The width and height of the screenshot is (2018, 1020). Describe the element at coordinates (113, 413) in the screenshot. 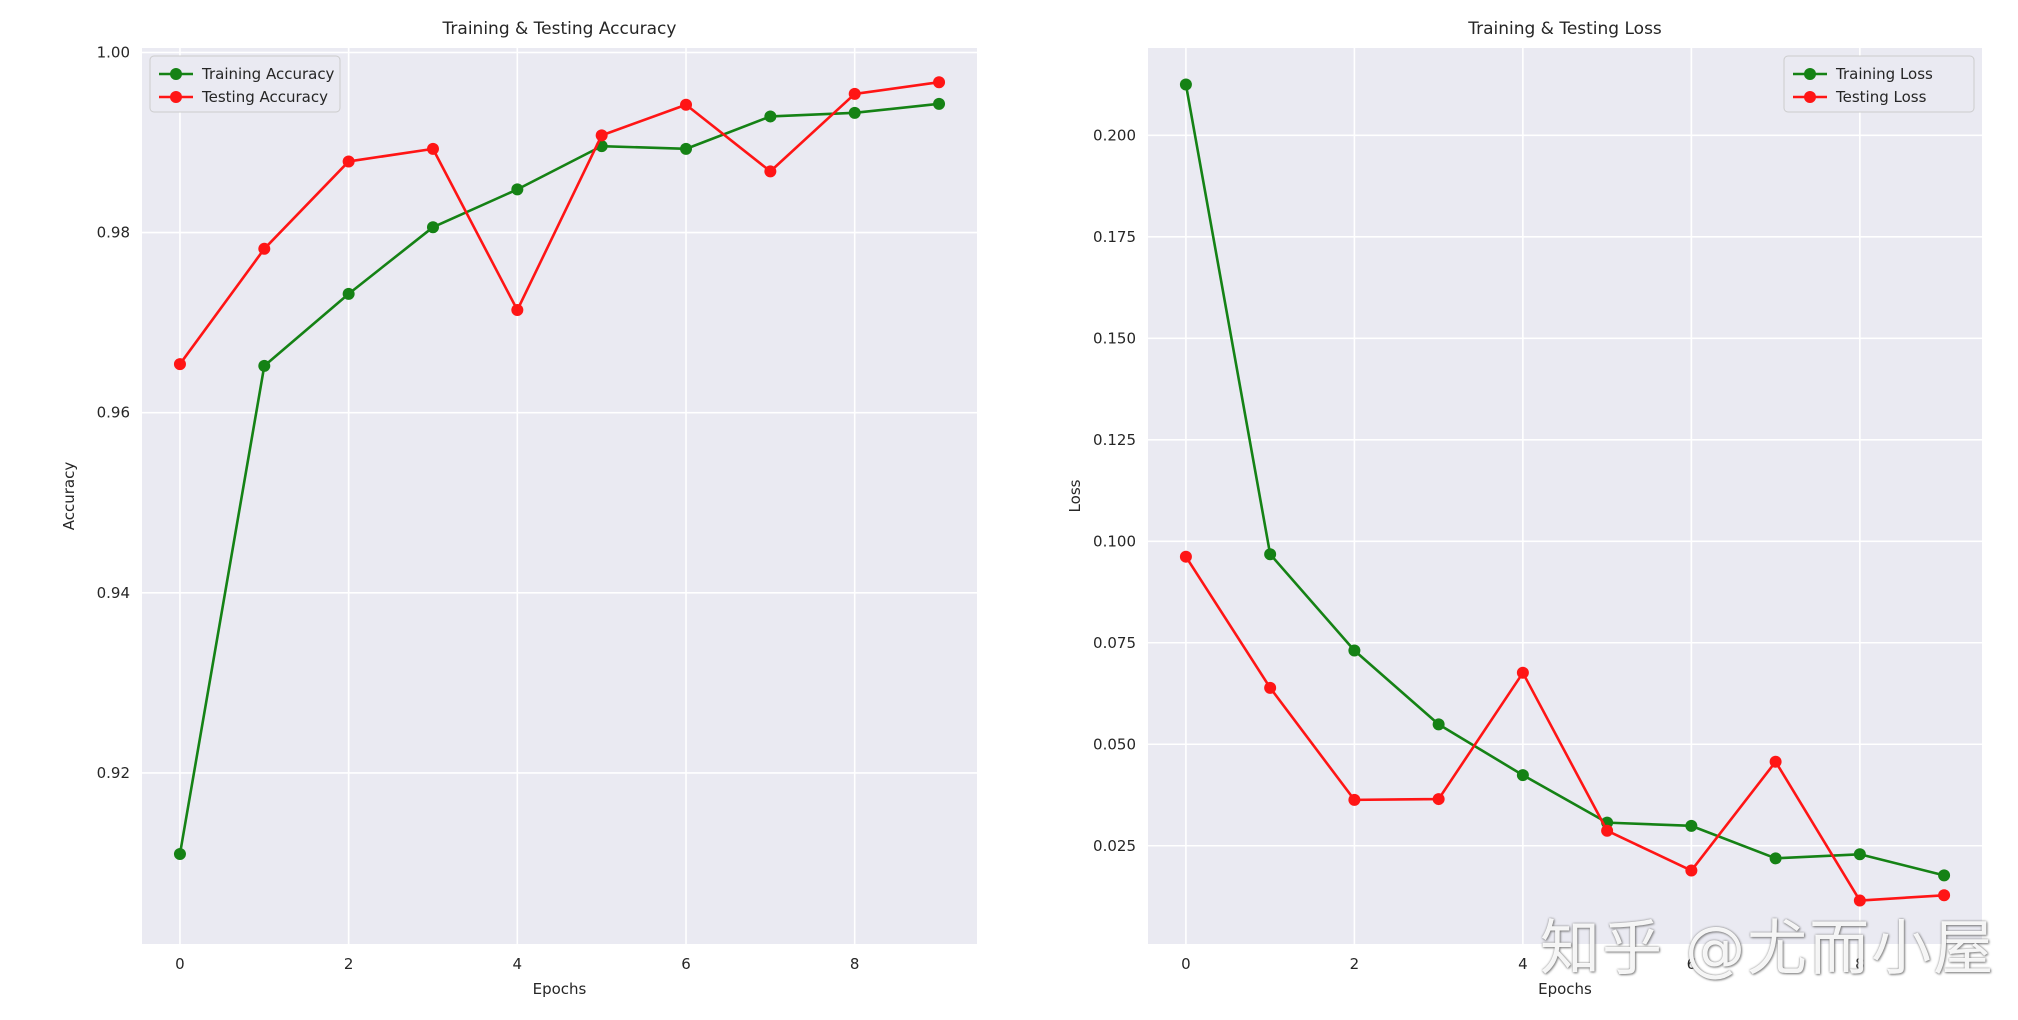

I see `y-tick-label: 0.96` at that location.